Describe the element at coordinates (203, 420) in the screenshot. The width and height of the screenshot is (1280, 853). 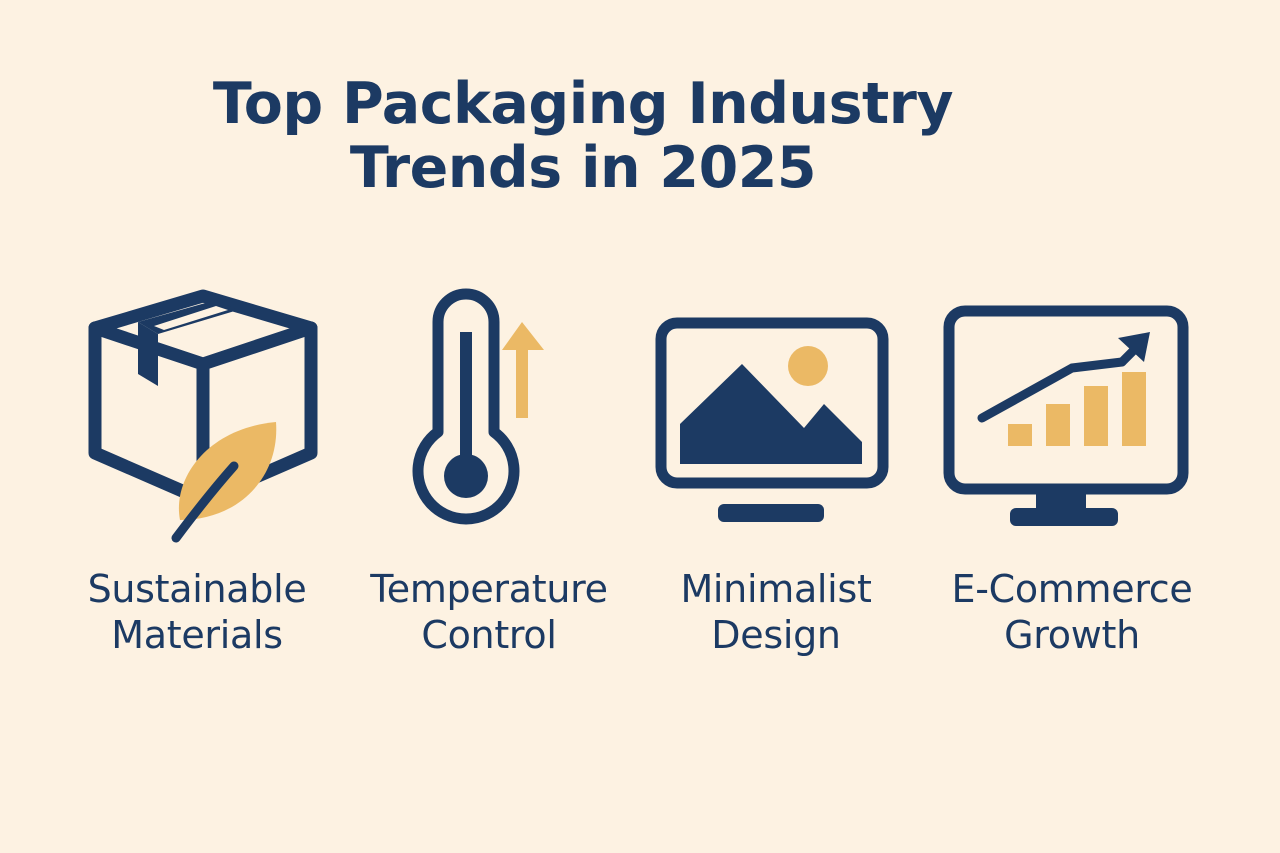
I see `box-leaf-icon` at that location.